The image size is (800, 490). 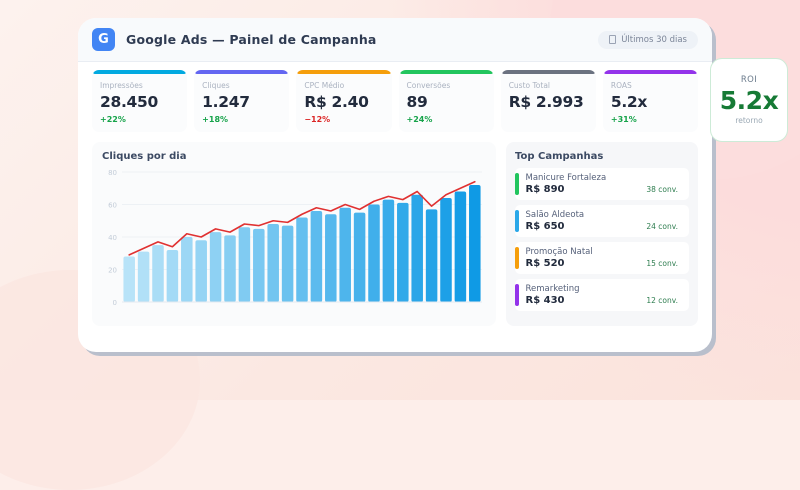 I want to click on chart-plot-area: 0 20 40 60 80, so click(x=294, y=241).